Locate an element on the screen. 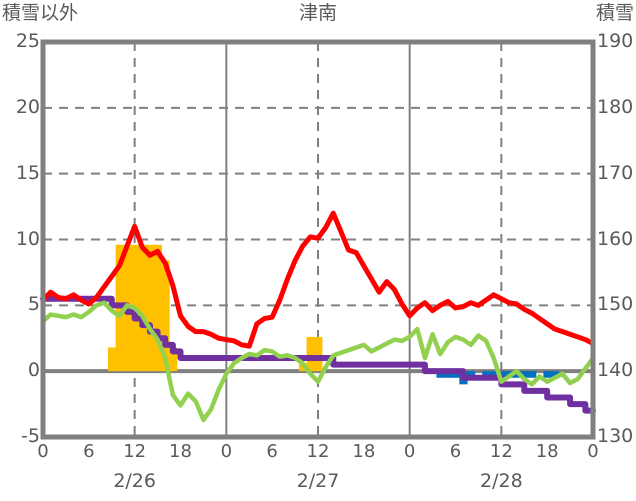 The image size is (636, 501). right-axis-tick: 180 is located at coordinates (615, 106).